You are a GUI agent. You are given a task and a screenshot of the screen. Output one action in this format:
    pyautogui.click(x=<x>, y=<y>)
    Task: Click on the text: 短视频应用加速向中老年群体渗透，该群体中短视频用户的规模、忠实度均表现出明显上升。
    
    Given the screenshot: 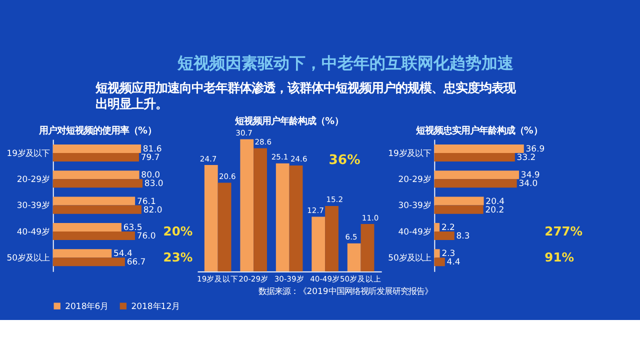 What is the action you would take?
    pyautogui.click(x=305, y=96)
    